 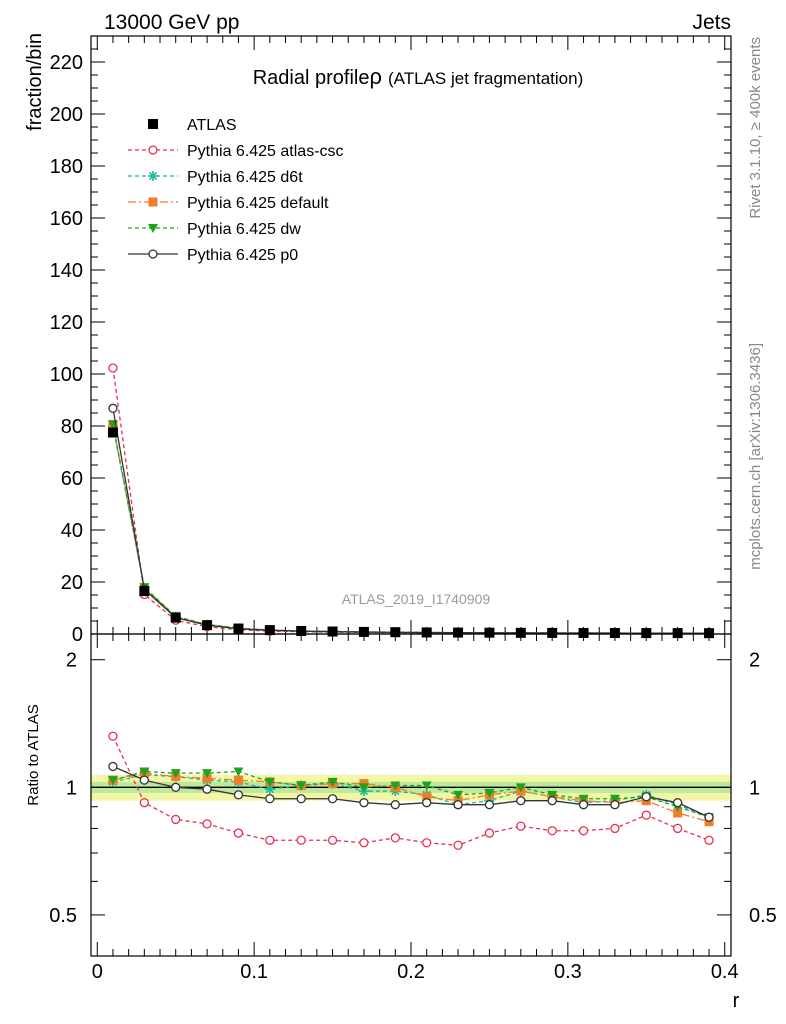 I want to click on chart-subtitle: (ATLAS jet fragmentation), so click(x=485, y=78).